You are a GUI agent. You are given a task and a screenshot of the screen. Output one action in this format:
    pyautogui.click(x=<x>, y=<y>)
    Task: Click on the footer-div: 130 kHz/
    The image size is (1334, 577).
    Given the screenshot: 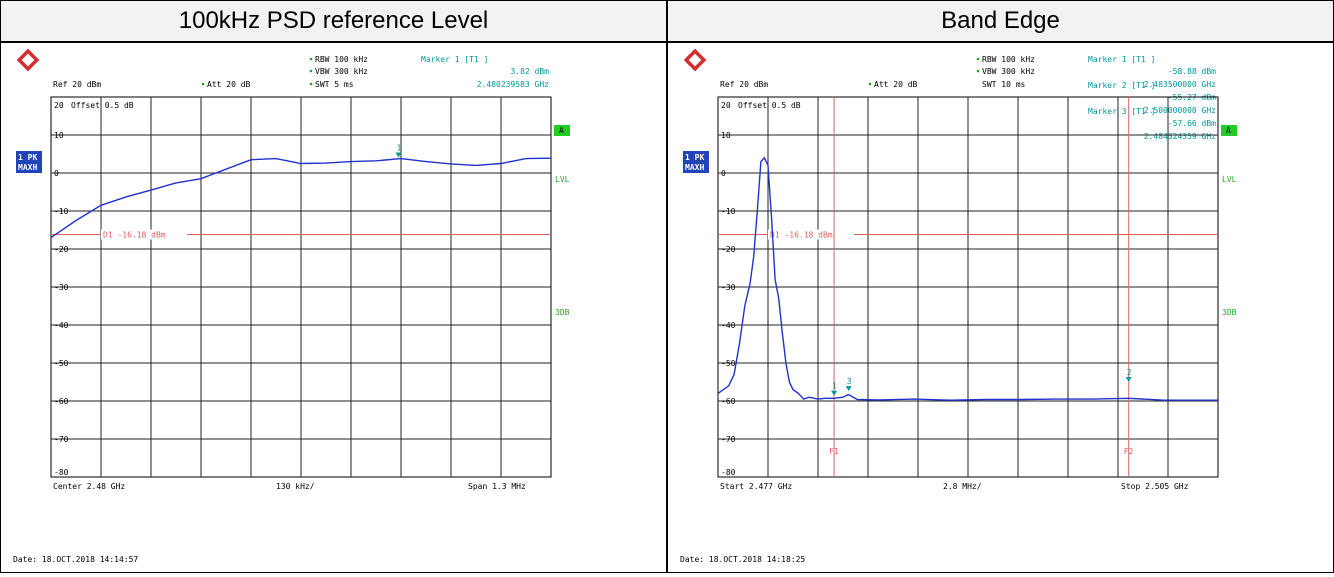 What is the action you would take?
    pyautogui.click(x=295, y=486)
    